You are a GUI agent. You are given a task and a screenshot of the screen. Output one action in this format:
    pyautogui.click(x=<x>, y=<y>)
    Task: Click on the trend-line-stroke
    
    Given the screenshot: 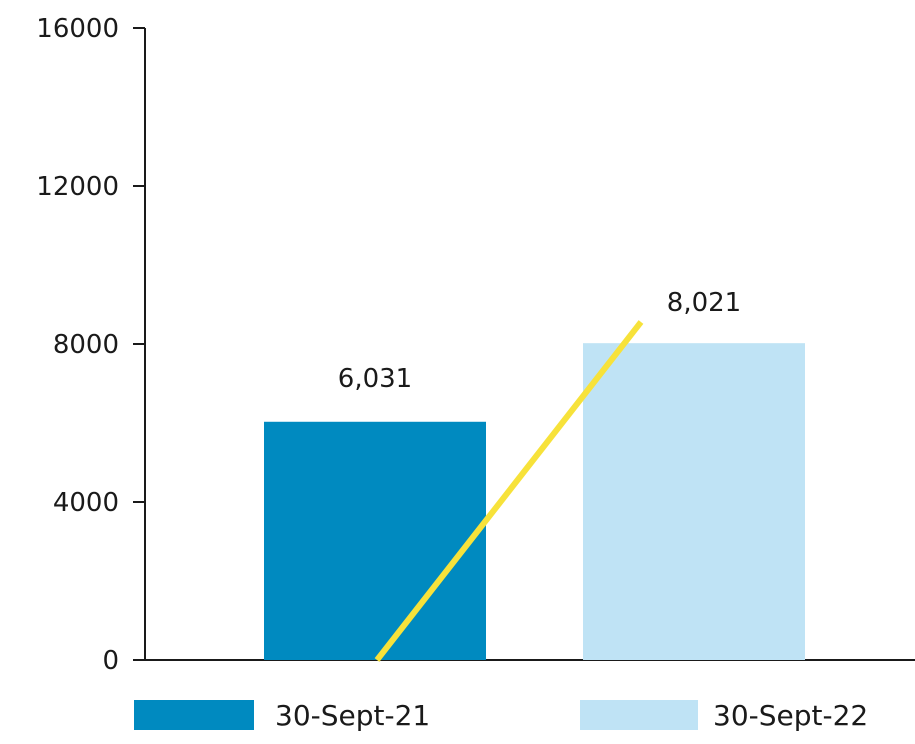 What is the action you would take?
    pyautogui.click(x=509, y=491)
    